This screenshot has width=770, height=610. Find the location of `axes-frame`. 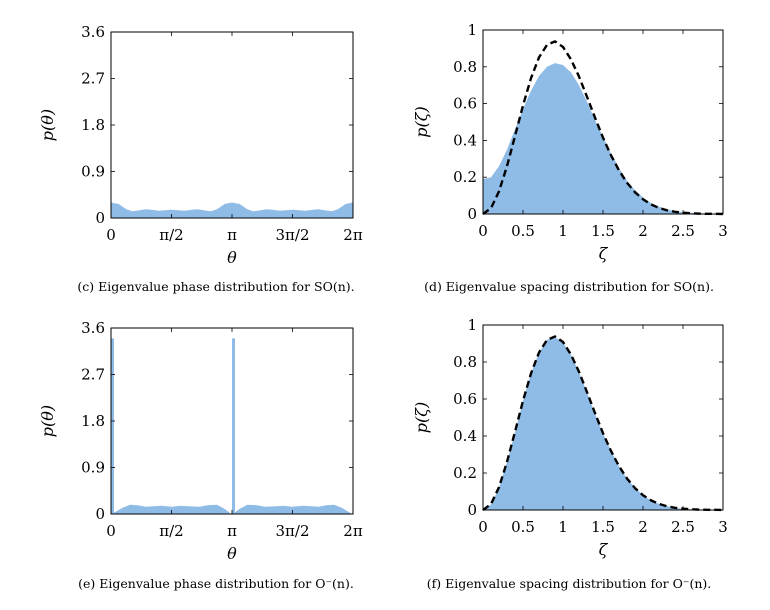

axes-frame is located at coordinates (232, 125).